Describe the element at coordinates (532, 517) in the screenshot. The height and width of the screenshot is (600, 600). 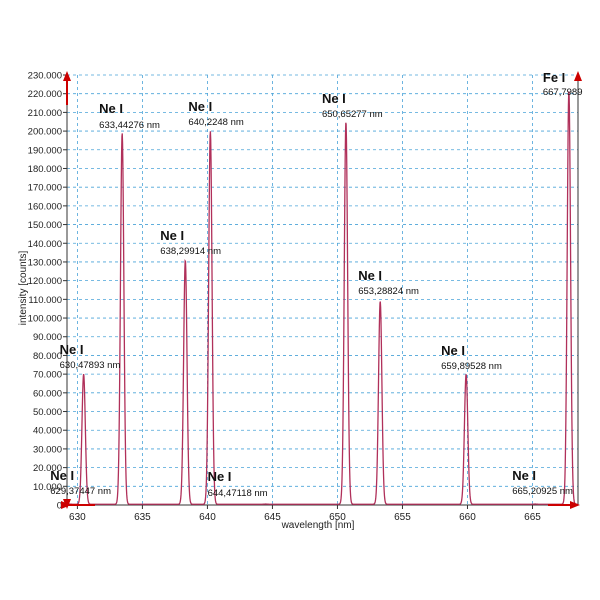
I see `x-tick-label: 665` at that location.